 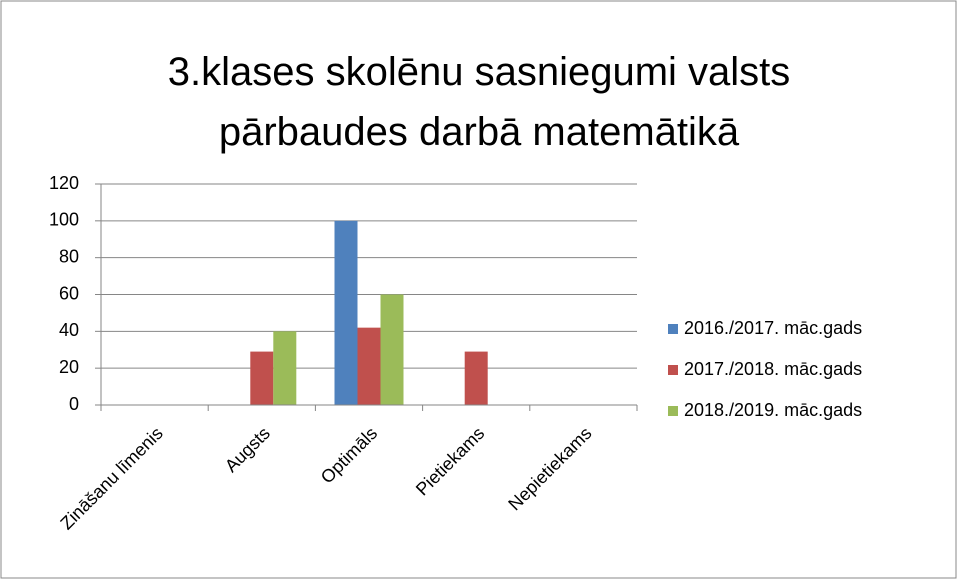 What do you see at coordinates (773, 410) in the screenshot?
I see `legend-label: 2018./2019. māc.gads` at bounding box center [773, 410].